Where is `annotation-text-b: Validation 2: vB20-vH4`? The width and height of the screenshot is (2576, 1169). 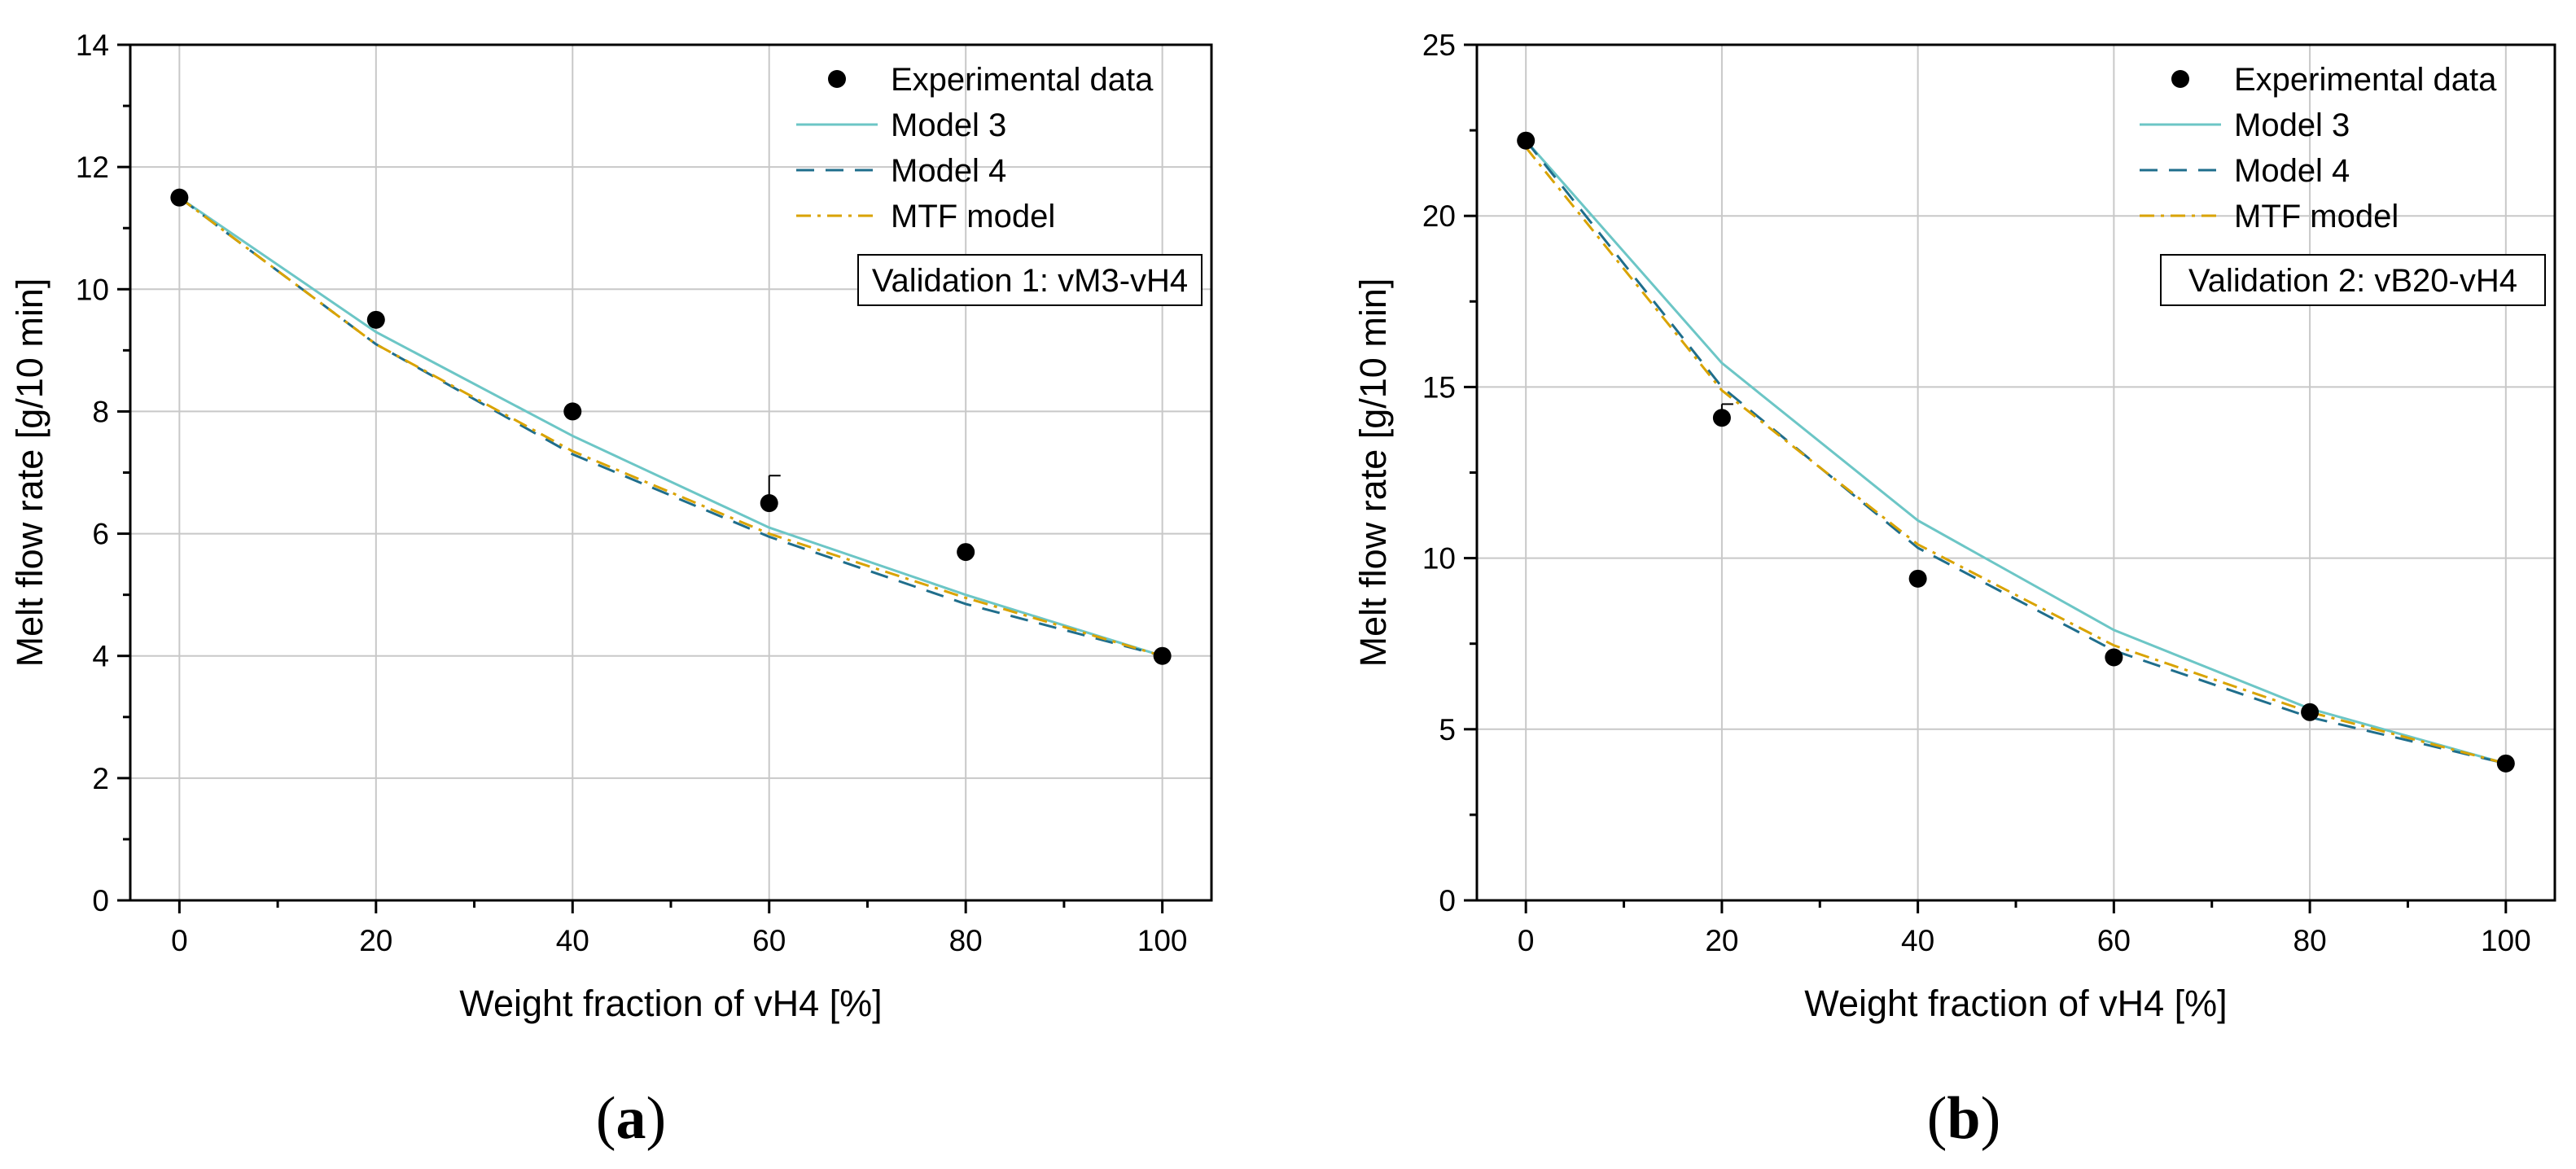
annotation-text-b: Validation 2: vB20-vH4 is located at coordinates (2352, 281).